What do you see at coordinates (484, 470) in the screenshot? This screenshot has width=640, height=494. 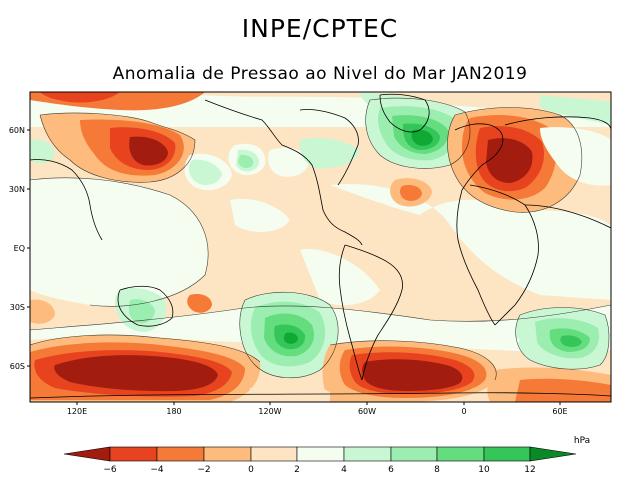 I see `colorbar-tick: 10` at bounding box center [484, 470].